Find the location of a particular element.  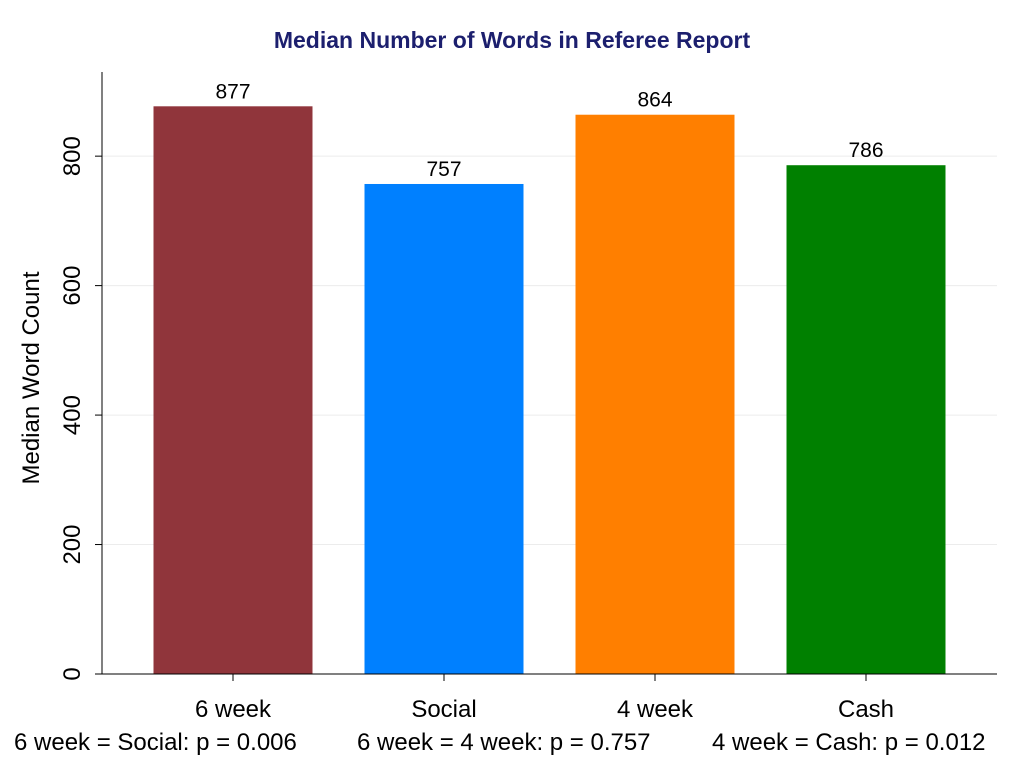

x-tick-label: Cash is located at coordinates (866, 709).